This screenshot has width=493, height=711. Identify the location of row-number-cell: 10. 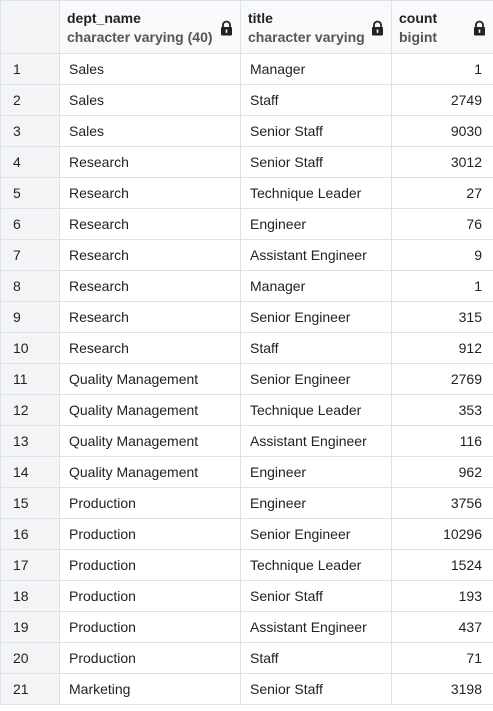
(30, 348).